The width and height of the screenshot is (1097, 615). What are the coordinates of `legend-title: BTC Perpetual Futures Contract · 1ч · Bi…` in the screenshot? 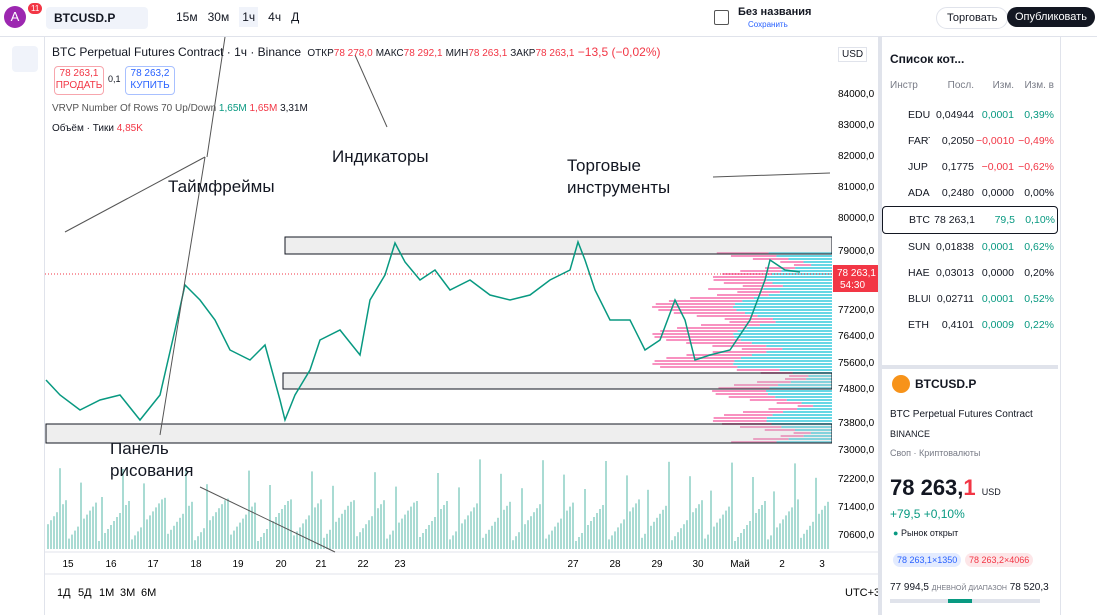 It's located at (177, 52).